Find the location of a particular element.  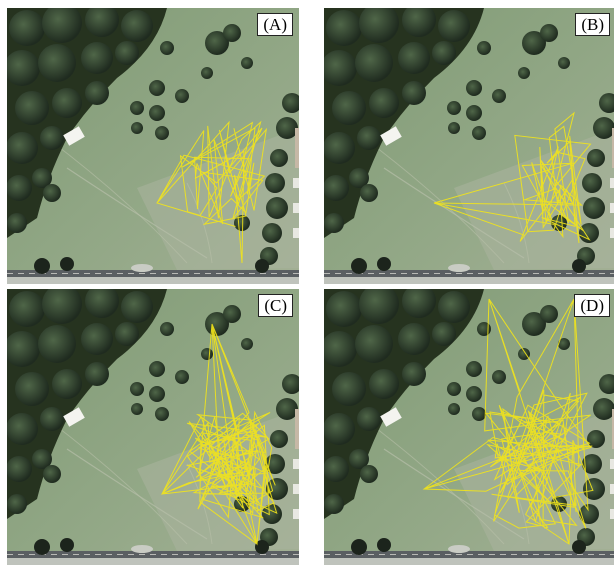

panel-label-a: (A) is located at coordinates (275, 24).